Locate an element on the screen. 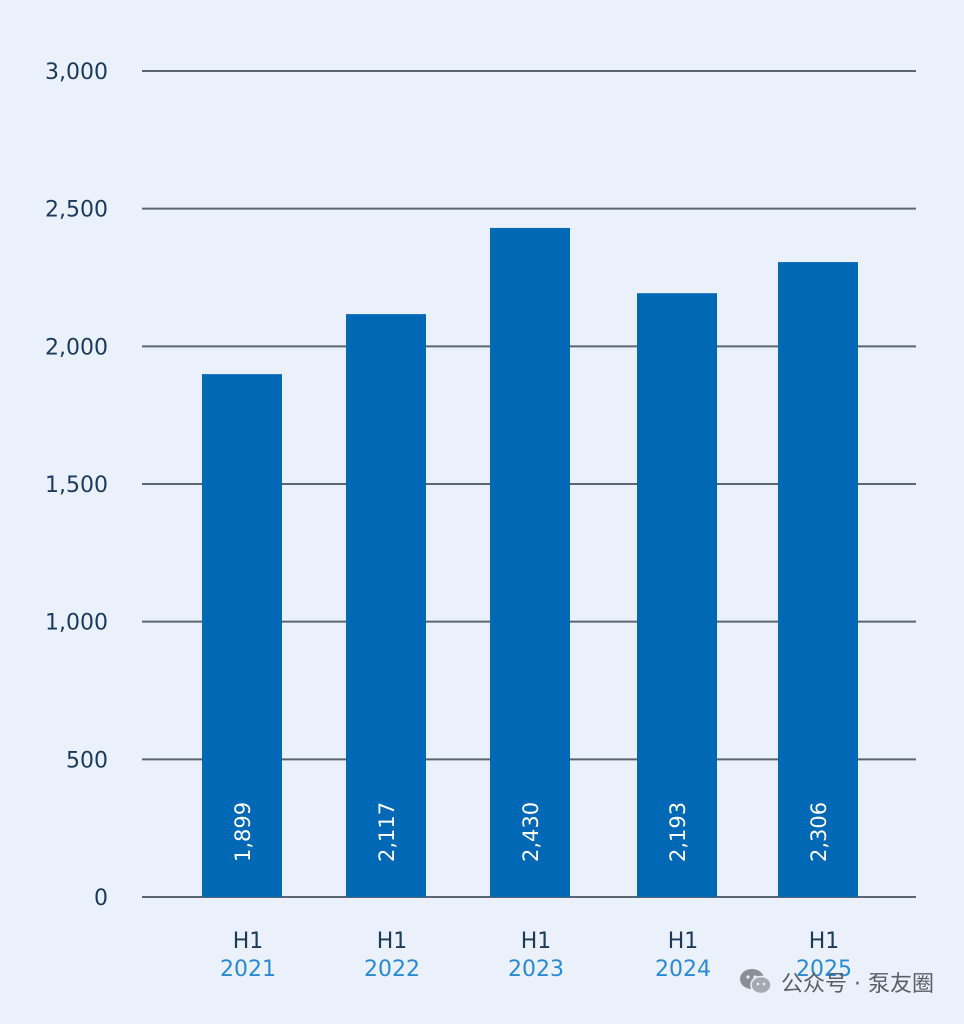  x-category-label-bottom: 2022 is located at coordinates (392, 969).